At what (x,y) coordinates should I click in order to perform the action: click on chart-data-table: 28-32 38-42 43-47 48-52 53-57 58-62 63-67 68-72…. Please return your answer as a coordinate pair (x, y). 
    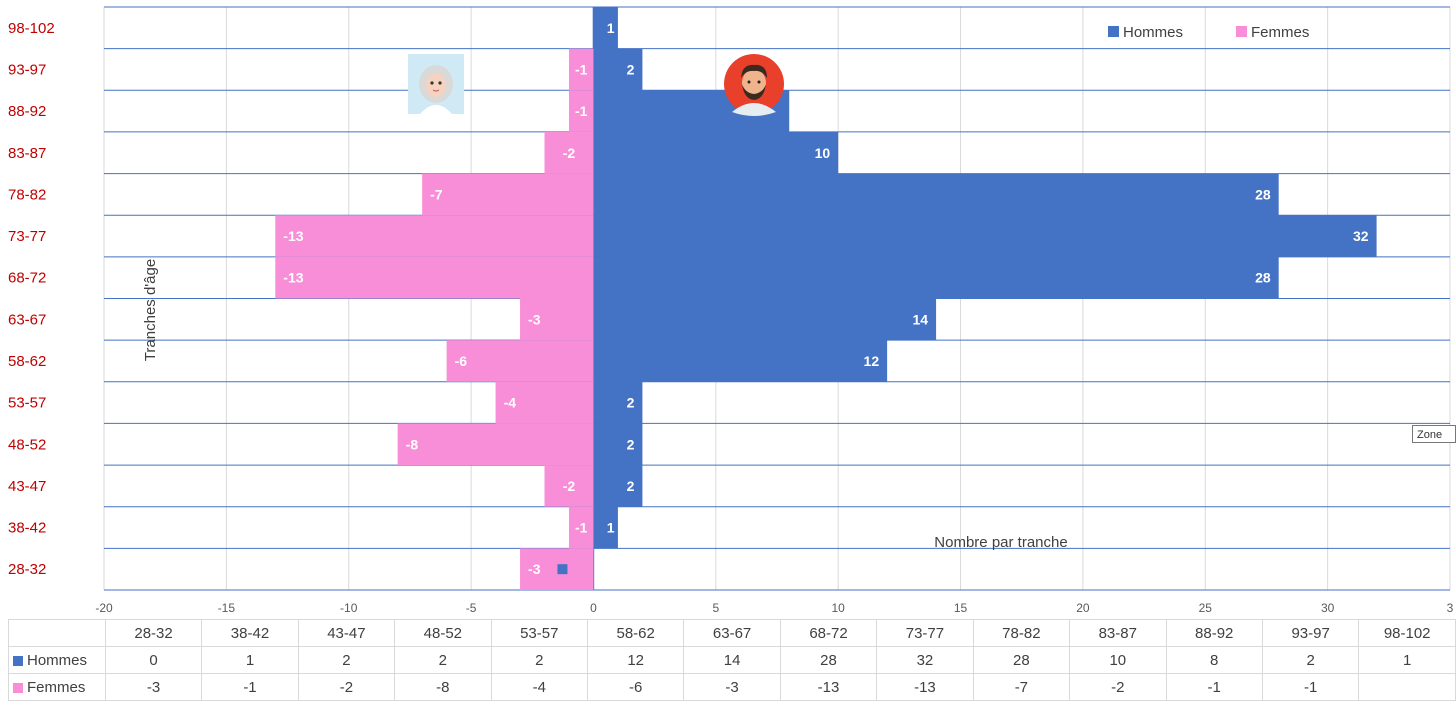
    Looking at the image, I should click on (732, 660).